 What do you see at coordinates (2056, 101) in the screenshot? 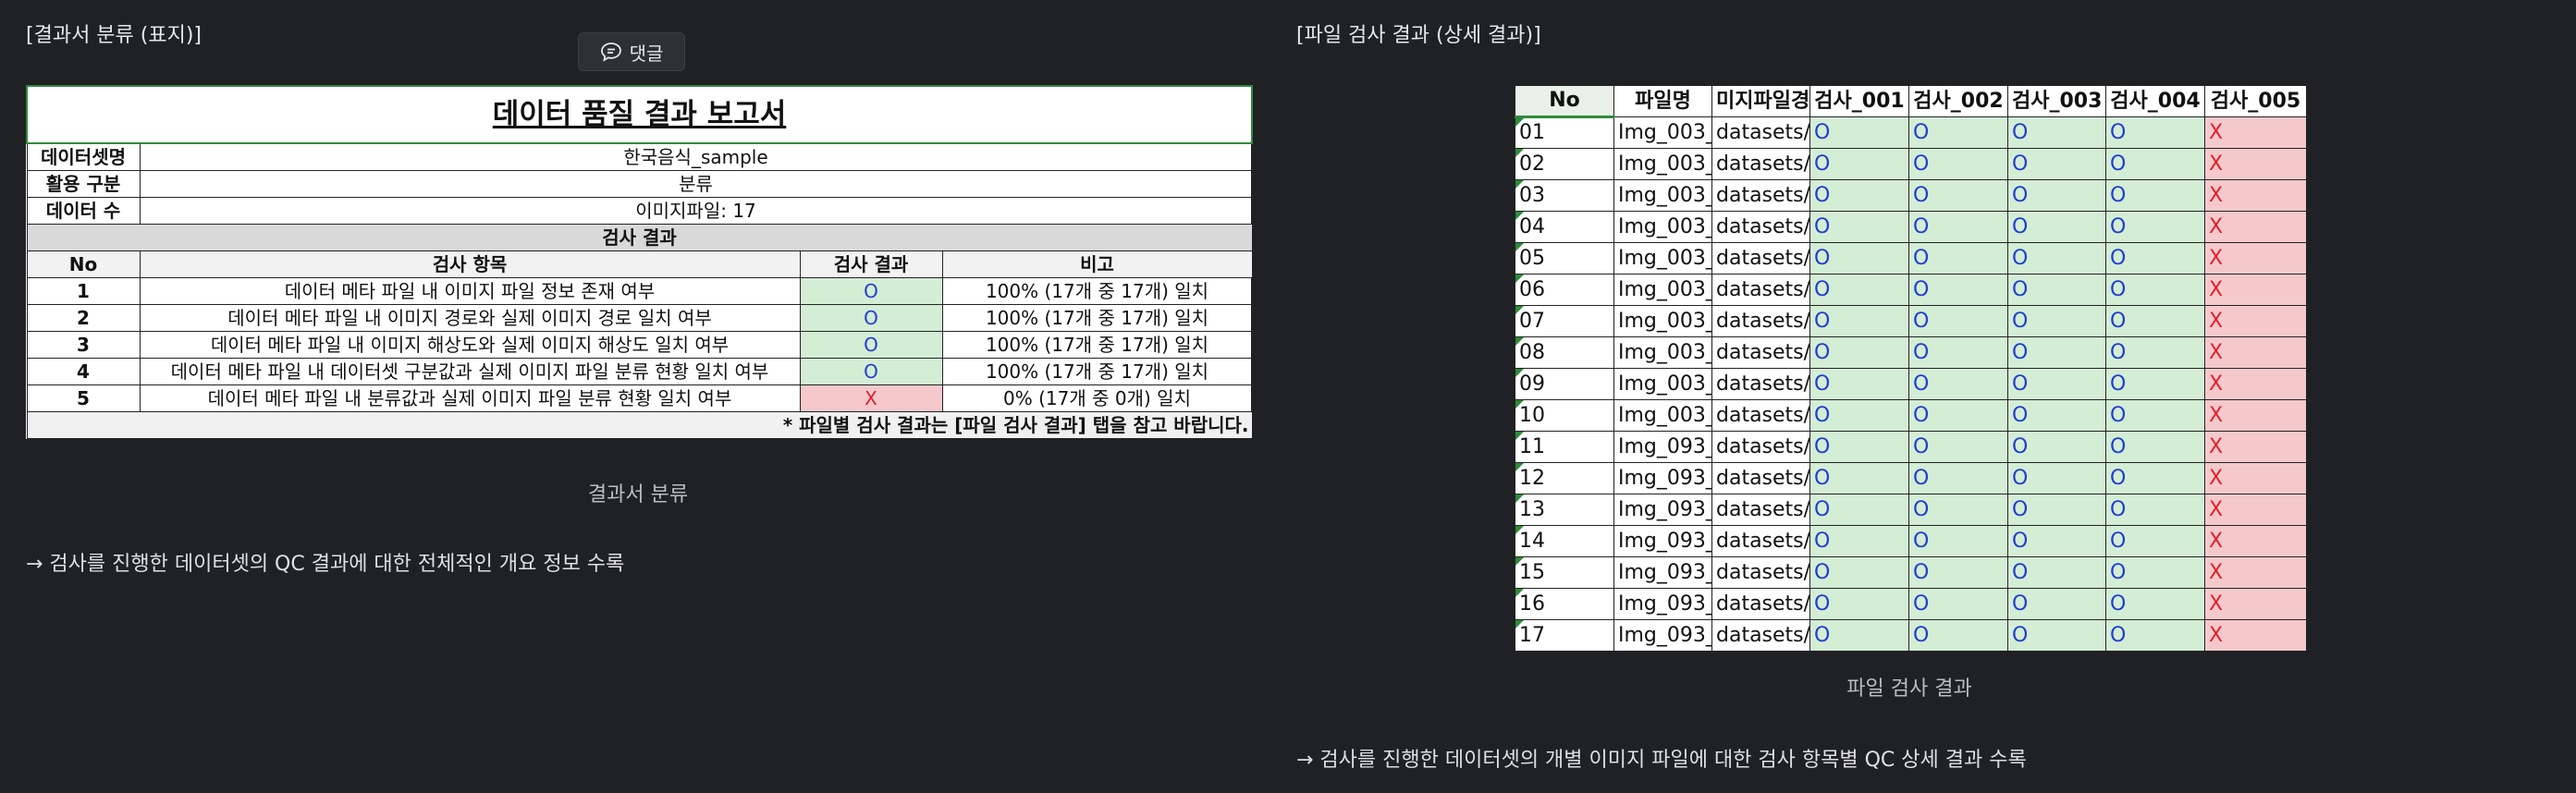
I see `header-check-003: 검사_003` at bounding box center [2056, 101].